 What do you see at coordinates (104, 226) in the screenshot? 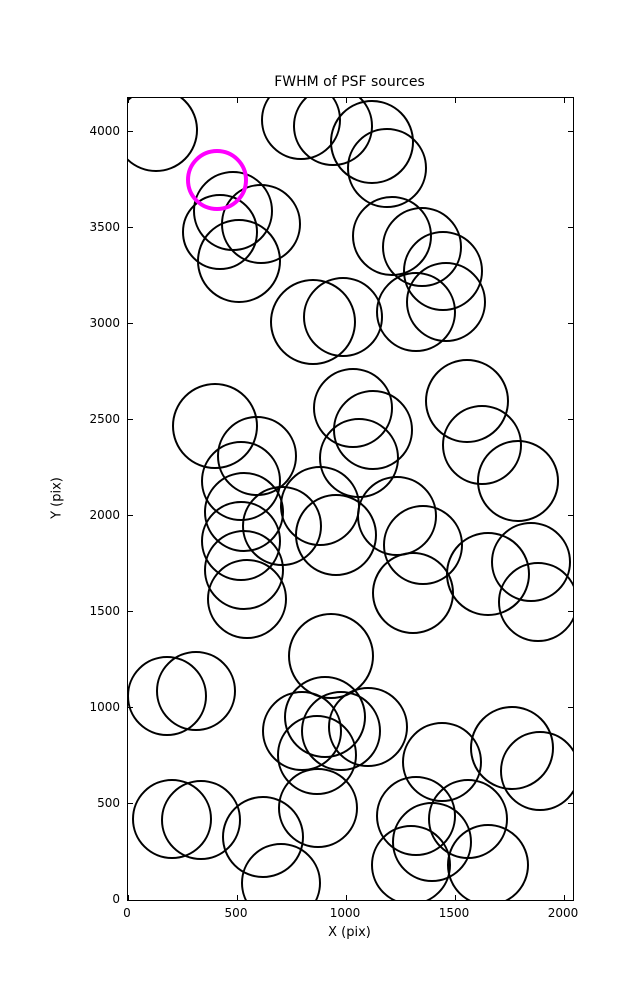
I see `y-tick-label: 3500` at bounding box center [104, 226].